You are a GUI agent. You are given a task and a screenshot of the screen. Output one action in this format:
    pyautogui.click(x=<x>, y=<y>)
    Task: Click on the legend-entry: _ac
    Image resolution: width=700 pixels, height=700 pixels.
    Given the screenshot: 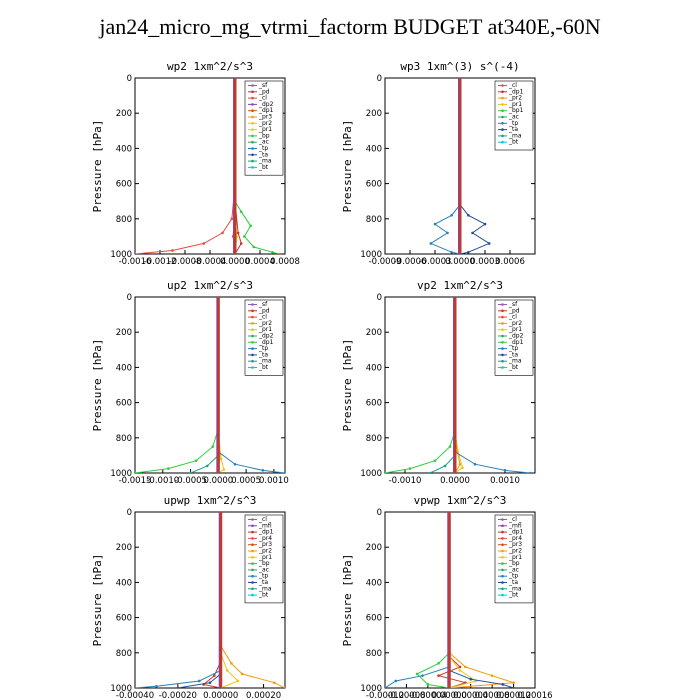 What is the action you would take?
    pyautogui.click(x=263, y=142)
    